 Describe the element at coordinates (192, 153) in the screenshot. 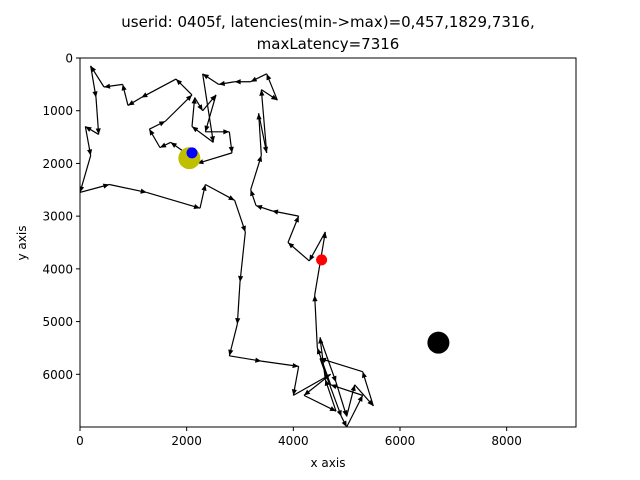

I see `current-marker` at that location.